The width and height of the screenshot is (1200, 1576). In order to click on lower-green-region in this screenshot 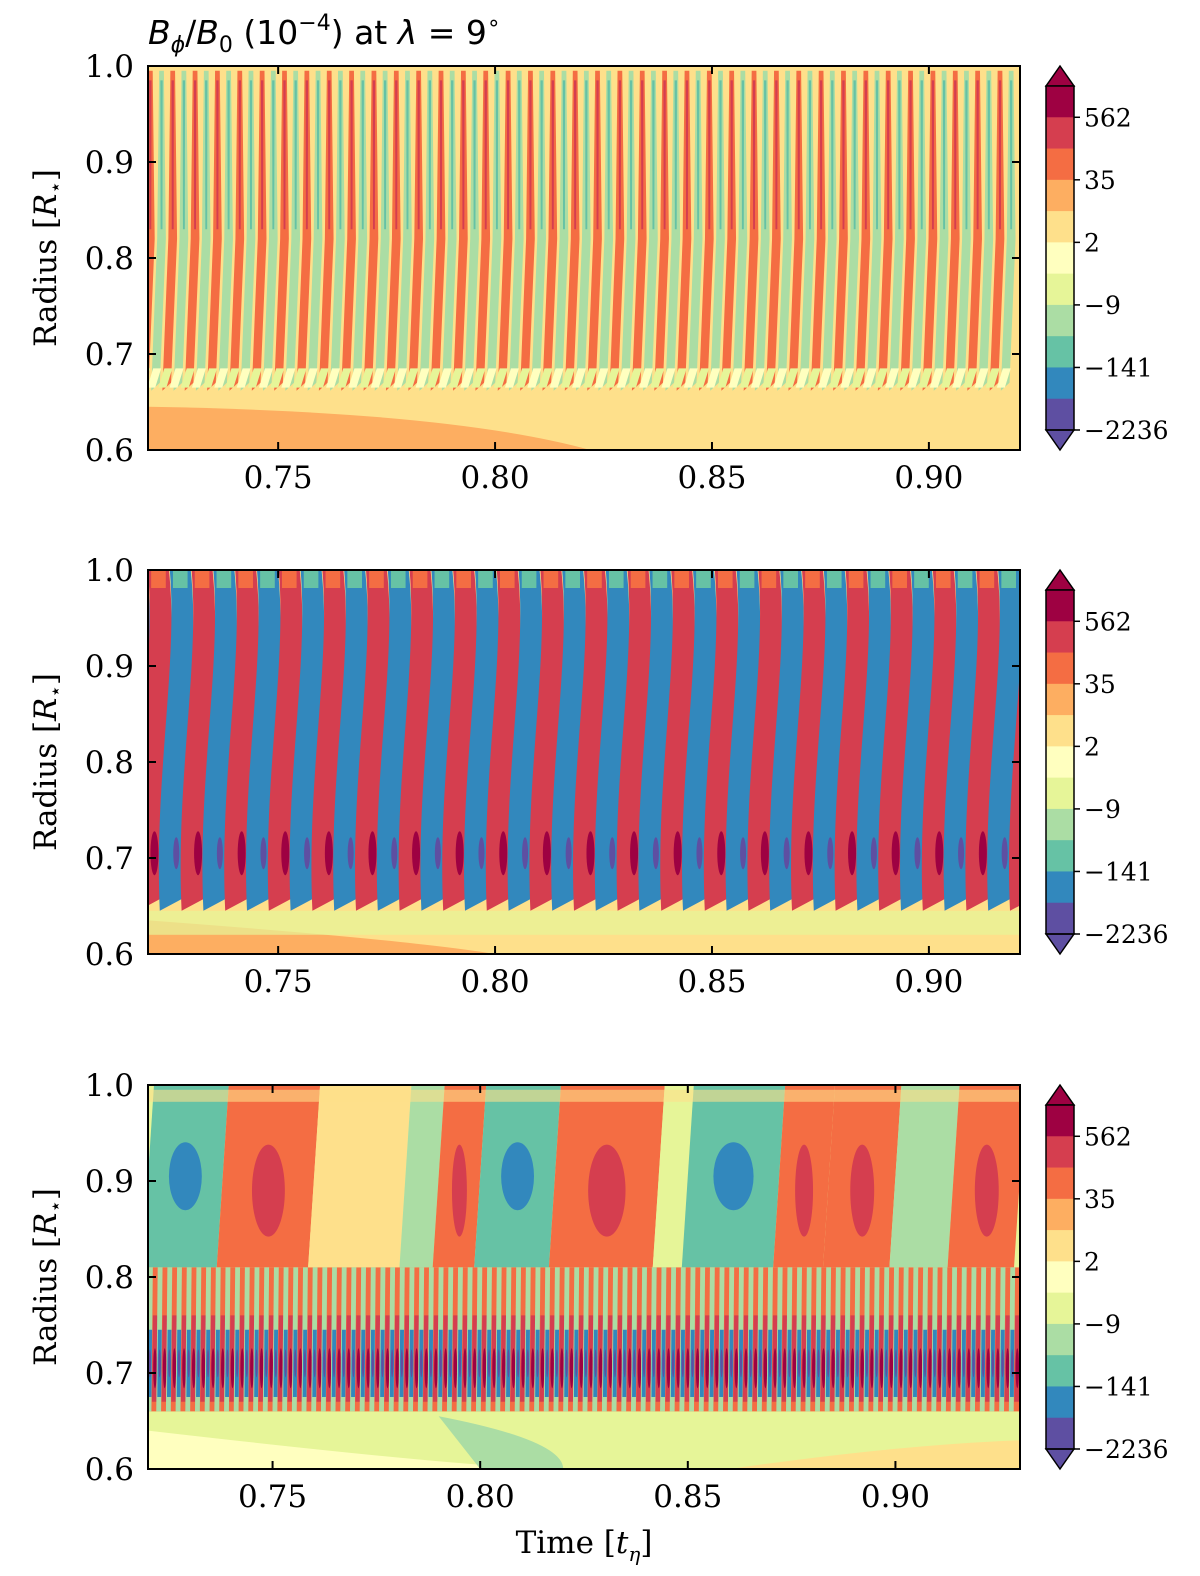, I will do `click(501, 1442)`.